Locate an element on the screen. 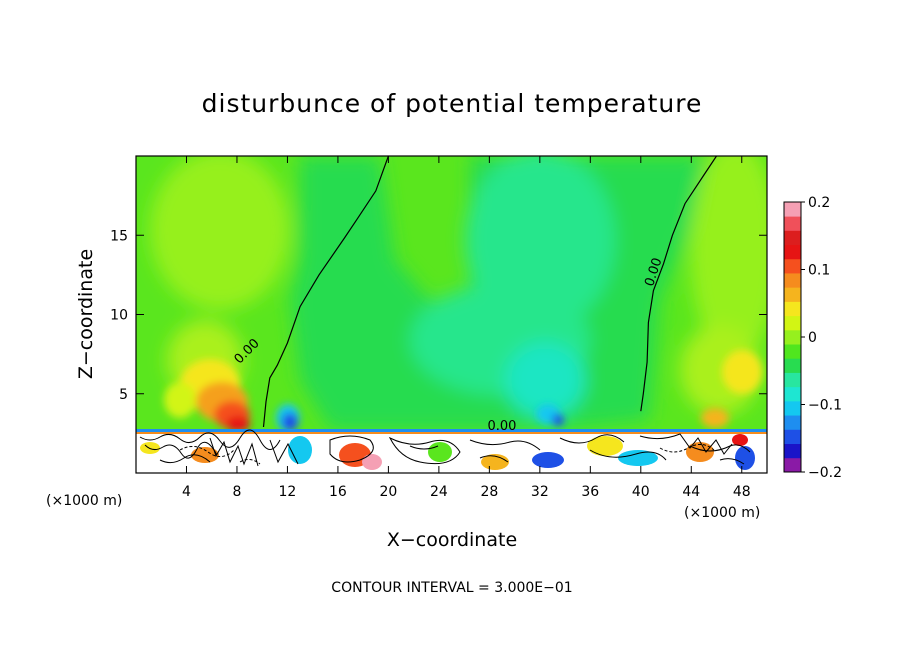 The width and height of the screenshot is (904, 654). x-tick-label: 20 is located at coordinates (388, 492).